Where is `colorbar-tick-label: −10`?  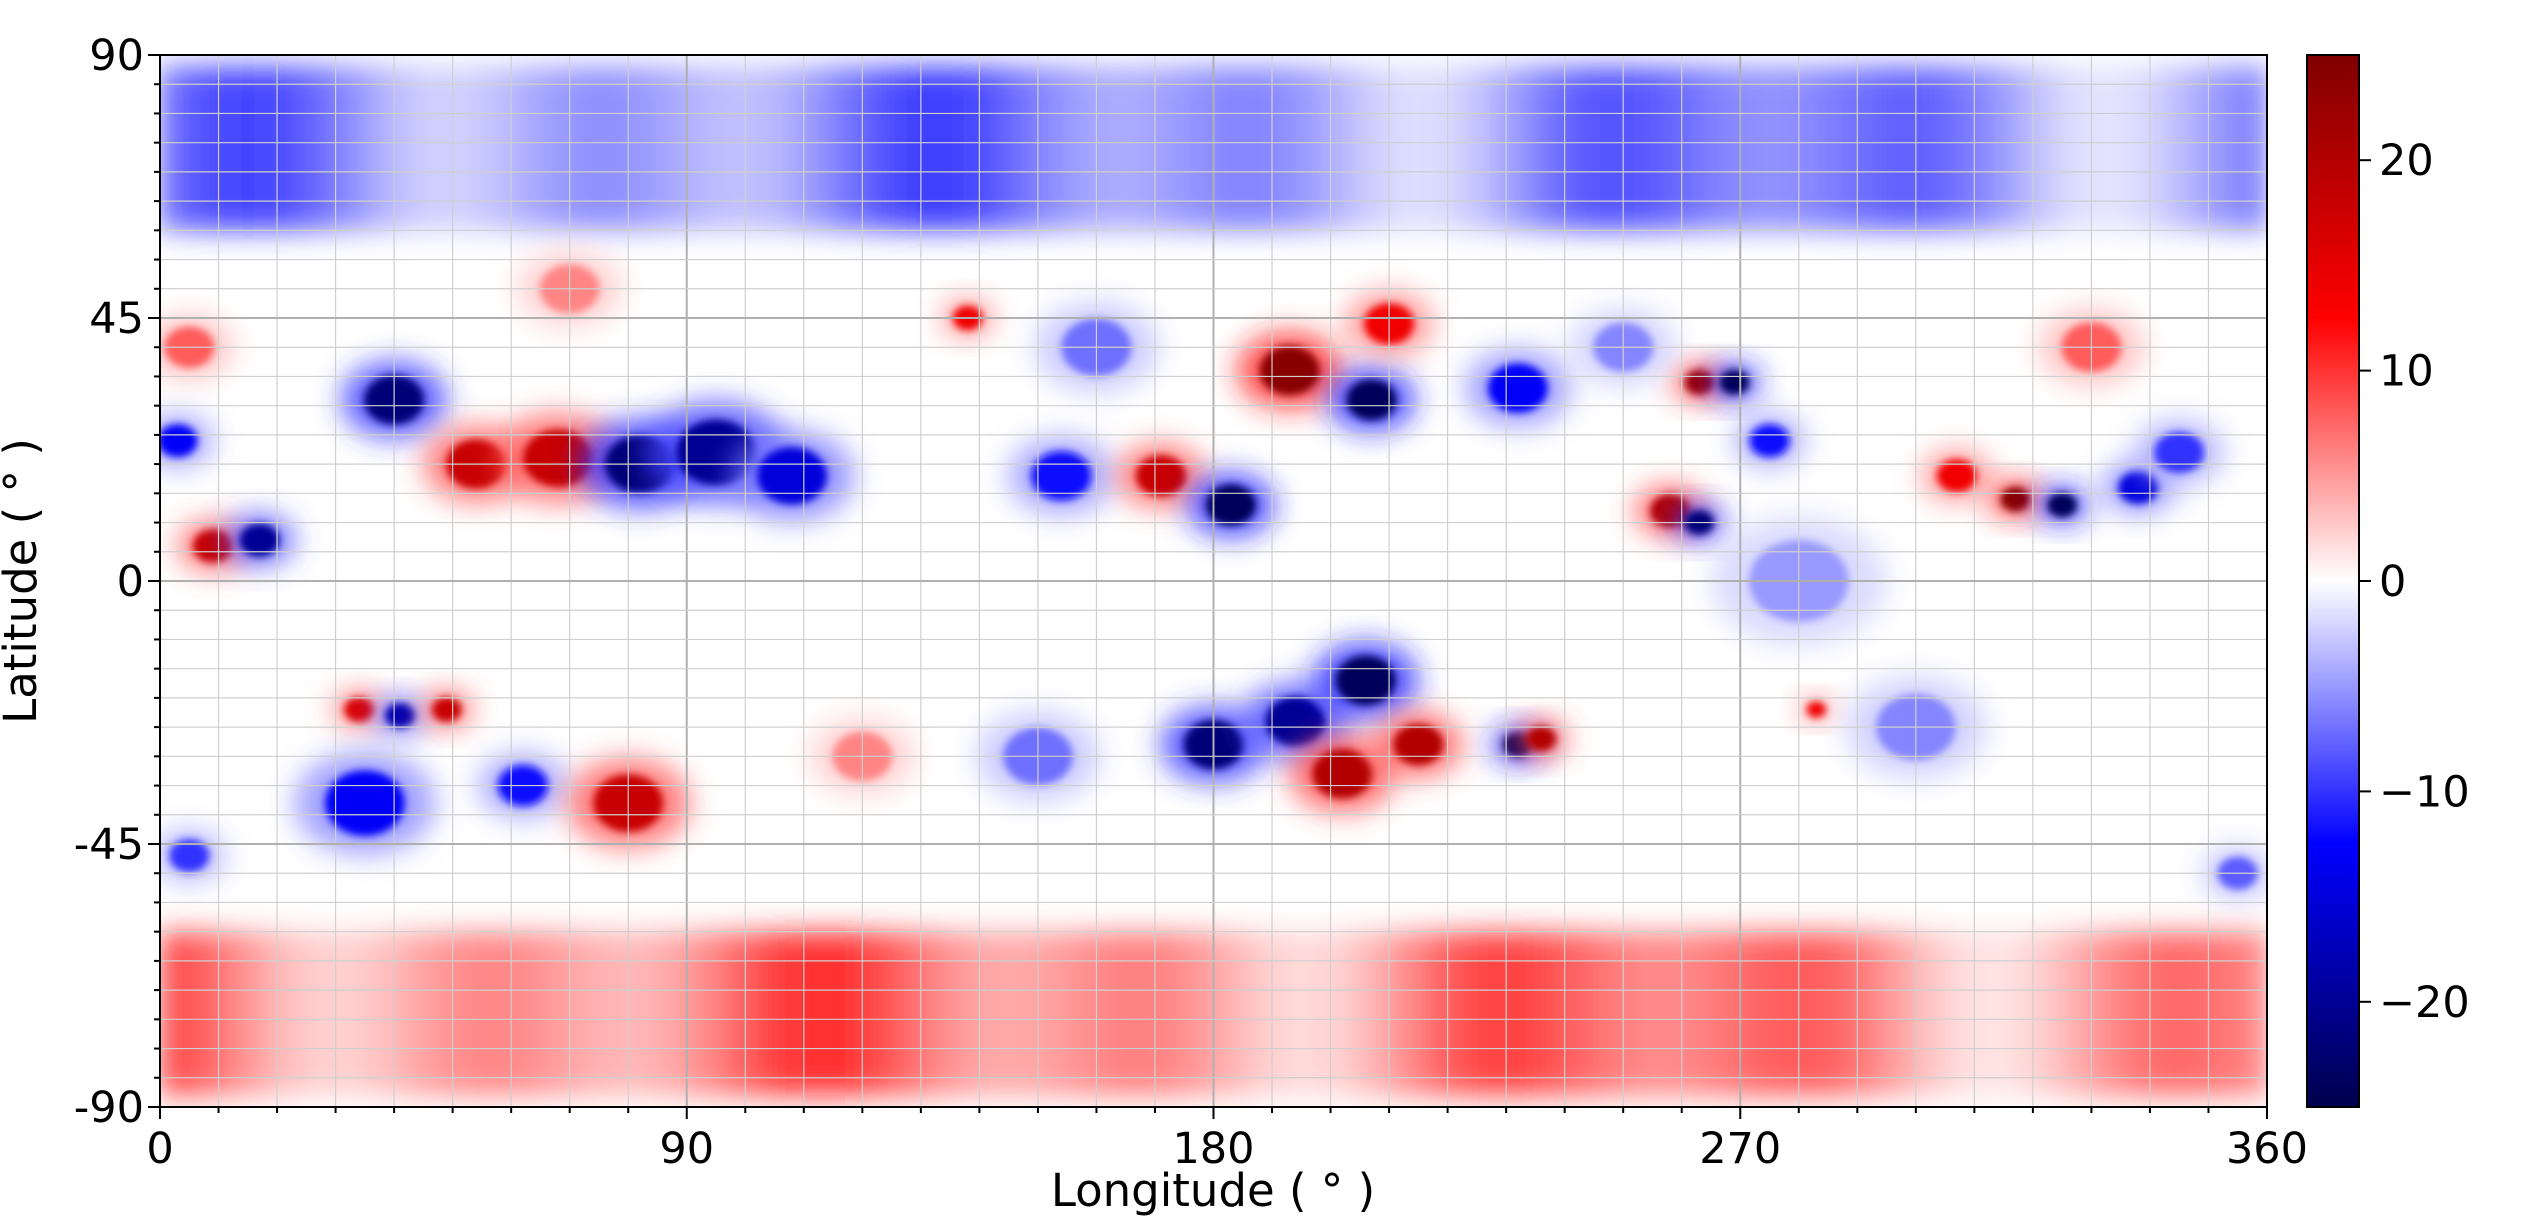
colorbar-tick-label: −10 is located at coordinates (2424, 792).